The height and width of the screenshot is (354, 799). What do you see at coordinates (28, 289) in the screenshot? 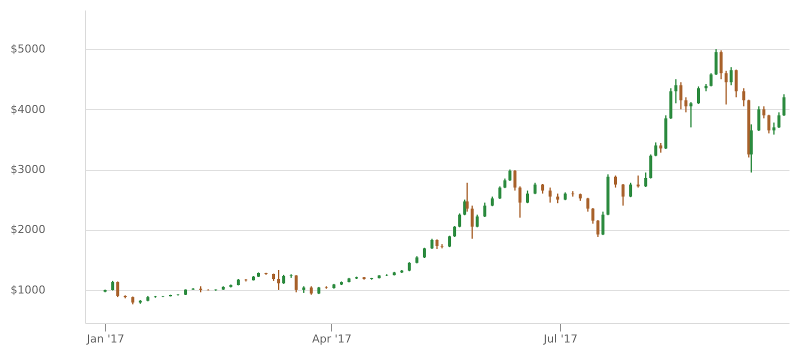
I see `y-tick-label: $1000` at bounding box center [28, 289].